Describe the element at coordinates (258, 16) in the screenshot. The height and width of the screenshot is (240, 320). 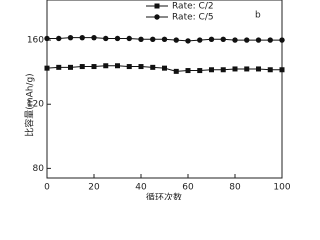
I see `annotation: b` at that location.